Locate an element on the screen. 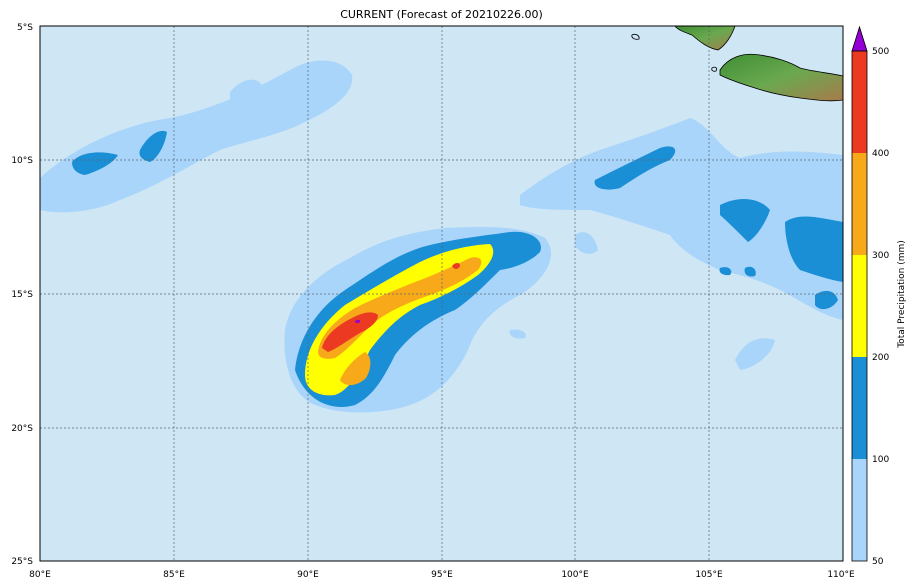 The width and height of the screenshot is (917, 588). colorbar-tick-100: 100 is located at coordinates (880, 460).